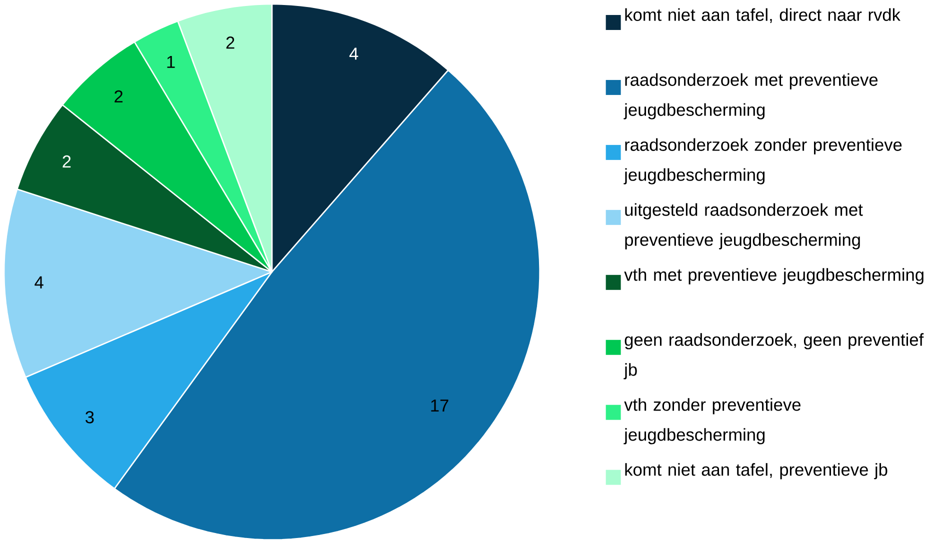 Image resolution: width=936 pixels, height=545 pixels. What do you see at coordinates (90, 417) in the screenshot?
I see `data-label: 3` at bounding box center [90, 417].